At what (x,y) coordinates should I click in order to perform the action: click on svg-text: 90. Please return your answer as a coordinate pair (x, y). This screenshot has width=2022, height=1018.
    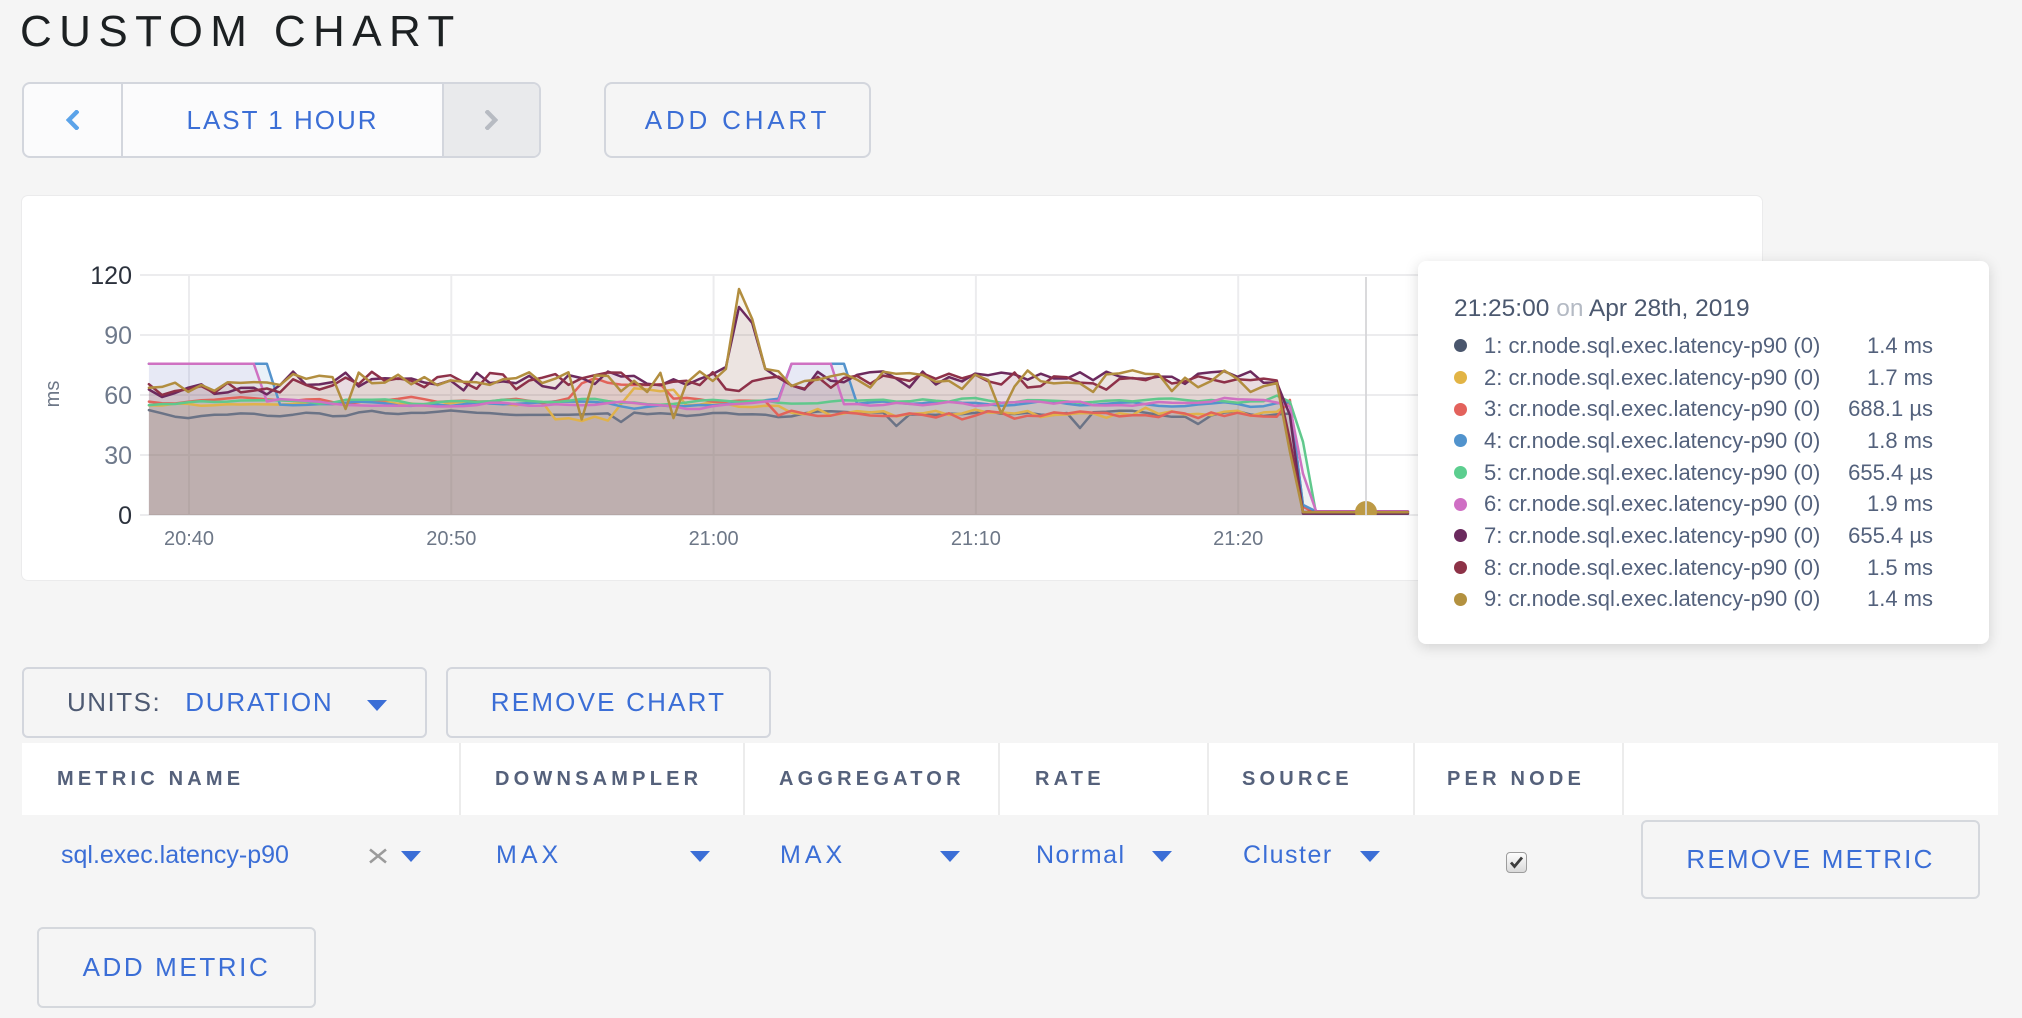
    Looking at the image, I should click on (118, 336).